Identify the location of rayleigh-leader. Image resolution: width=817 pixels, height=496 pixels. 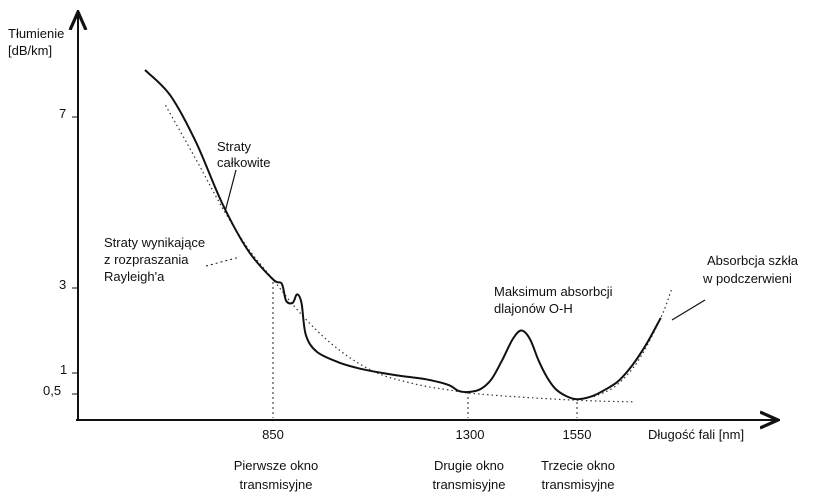
(223, 261).